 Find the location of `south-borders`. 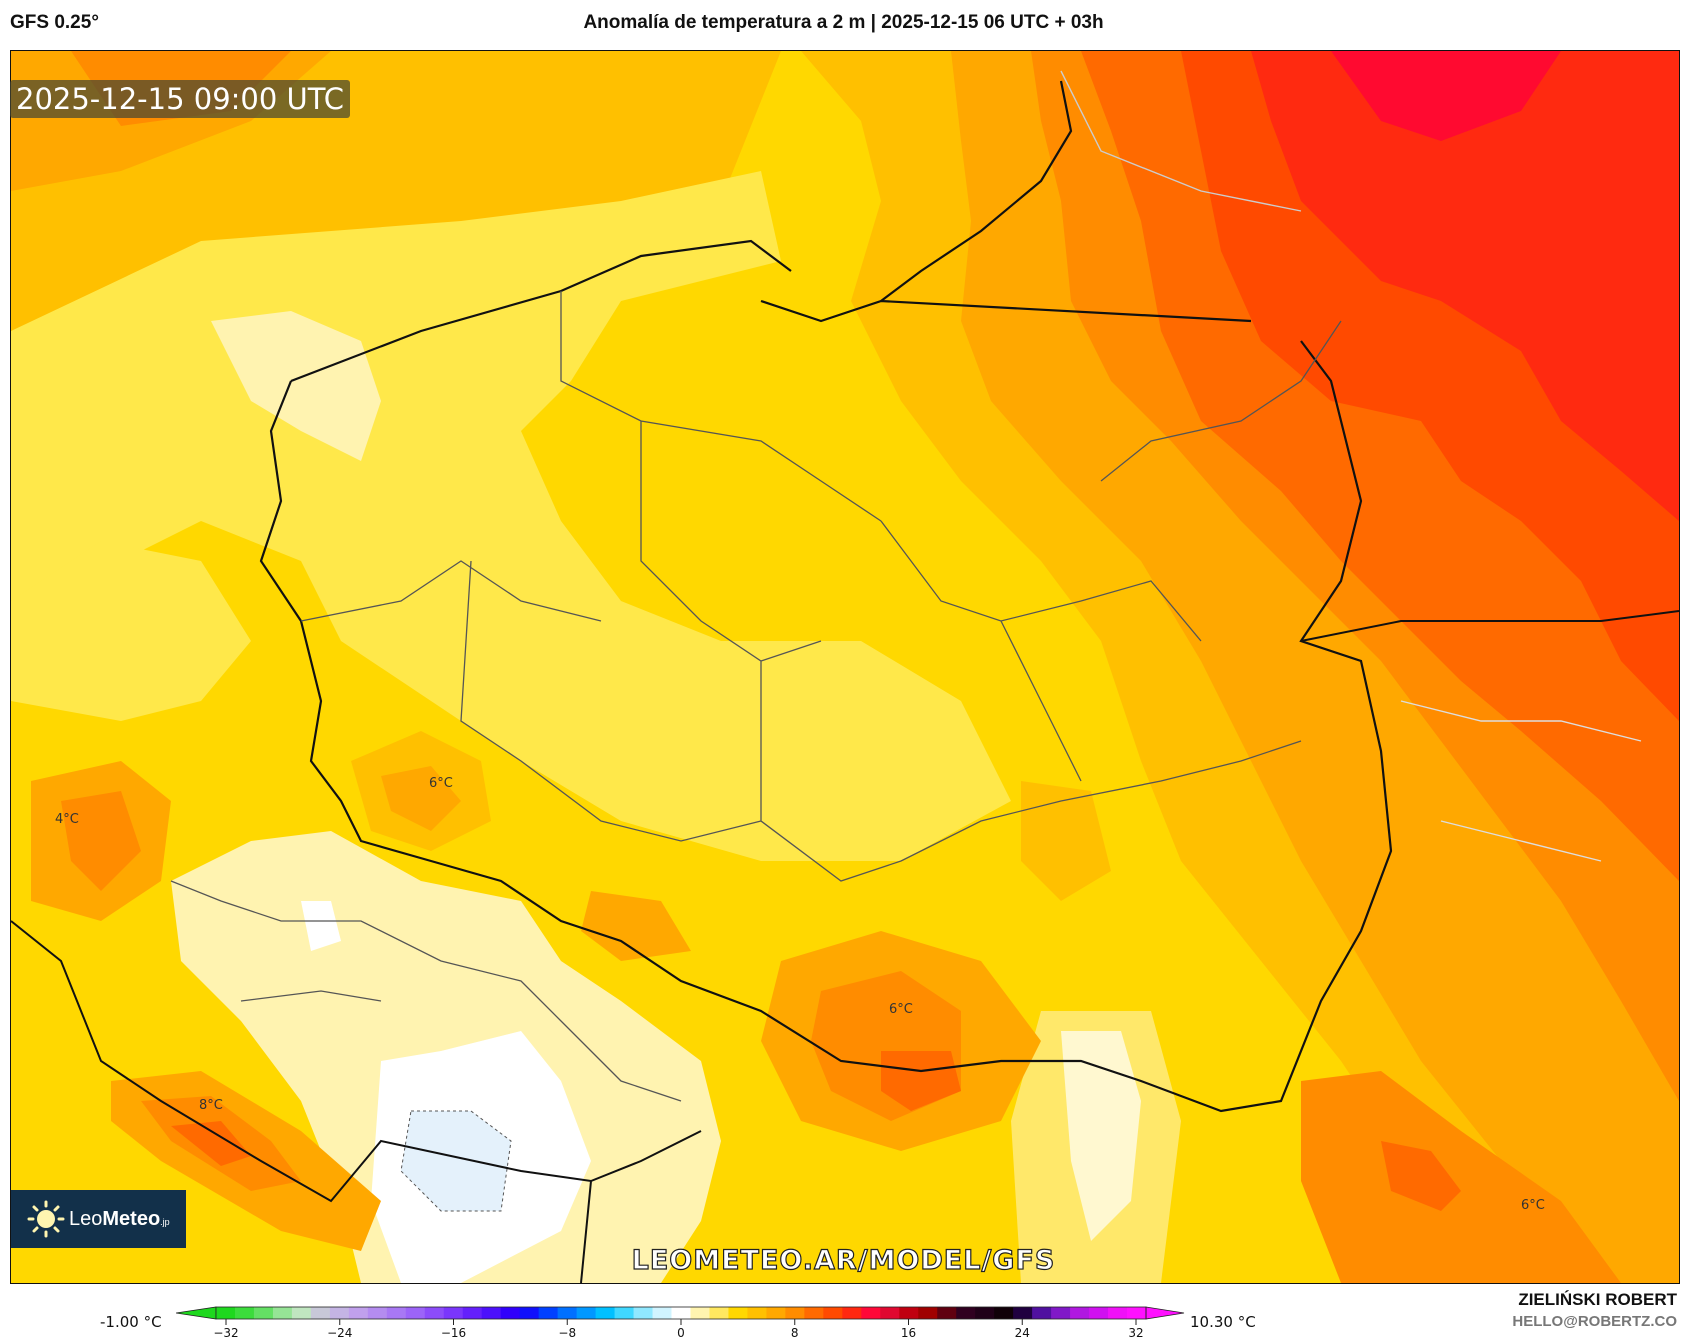

south-borders is located at coordinates (356, 1101).